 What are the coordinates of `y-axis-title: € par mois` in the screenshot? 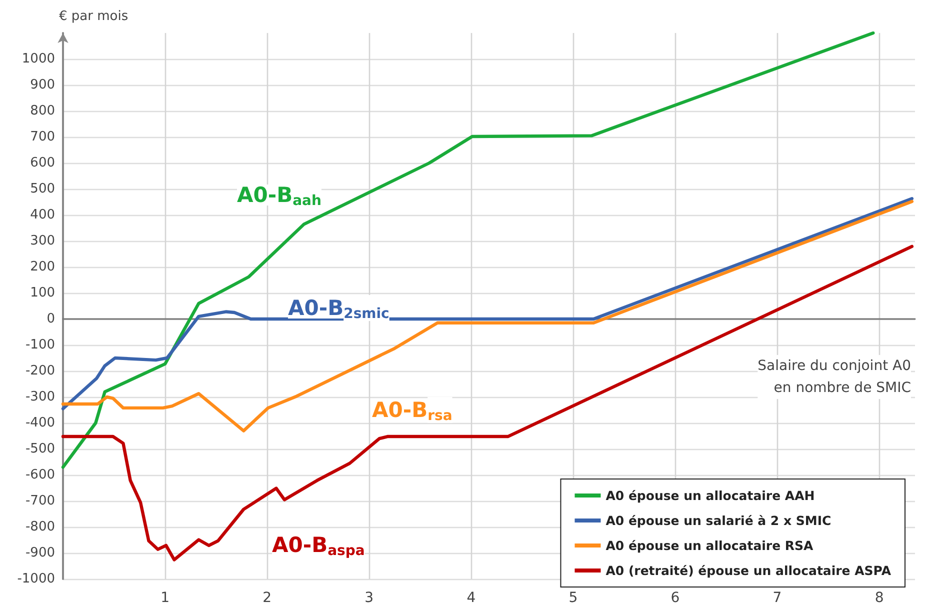 It's located at (93, 16).